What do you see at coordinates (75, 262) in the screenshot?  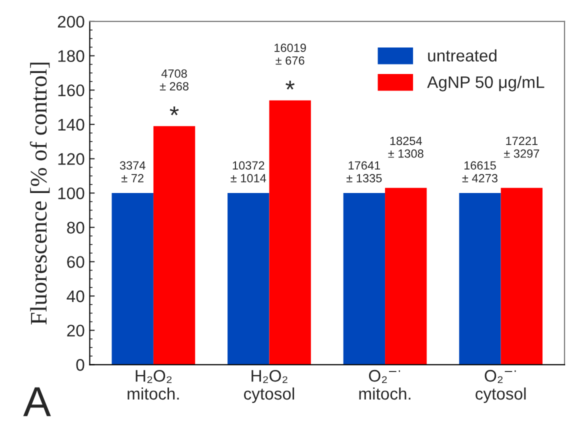 I see `y-tick-label: 60` at bounding box center [75, 262].